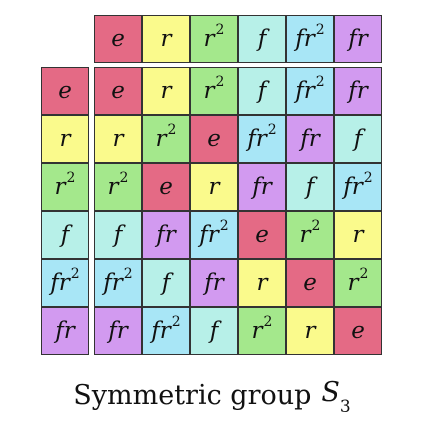  What do you see at coordinates (65, 91) in the screenshot?
I see `row-header-e: e` at bounding box center [65, 91].